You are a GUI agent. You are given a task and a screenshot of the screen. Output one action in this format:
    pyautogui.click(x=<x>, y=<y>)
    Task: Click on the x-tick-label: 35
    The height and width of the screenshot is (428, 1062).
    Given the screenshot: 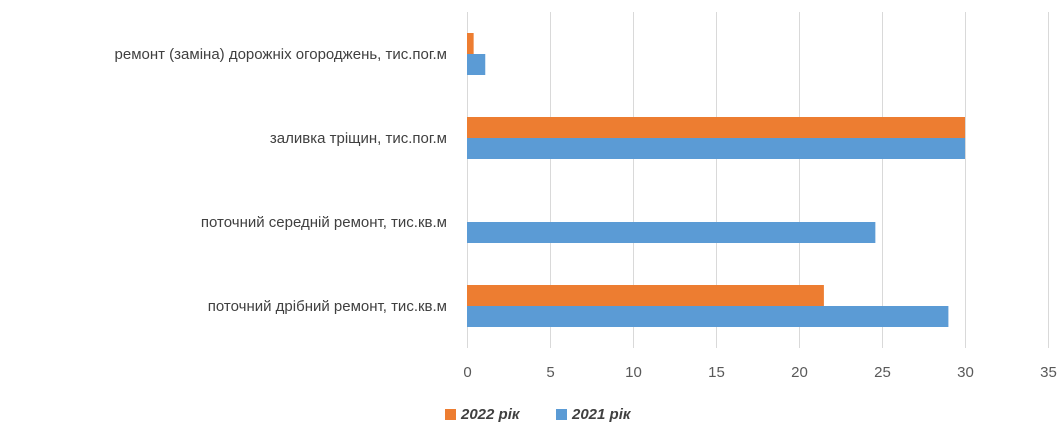 What is the action you would take?
    pyautogui.click(x=1048, y=372)
    